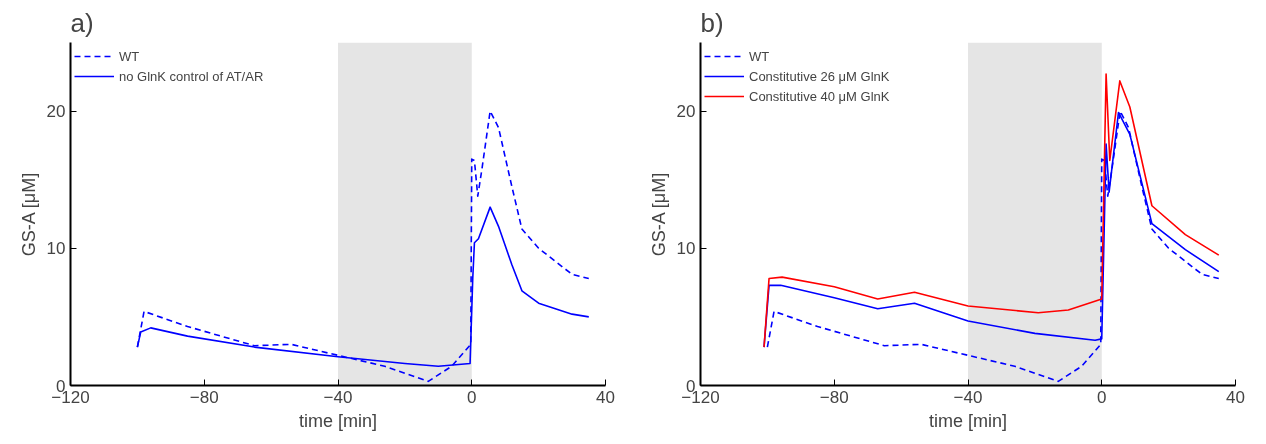 This screenshot has height=444, width=1266. I want to click on chart-title: b), so click(712, 22).